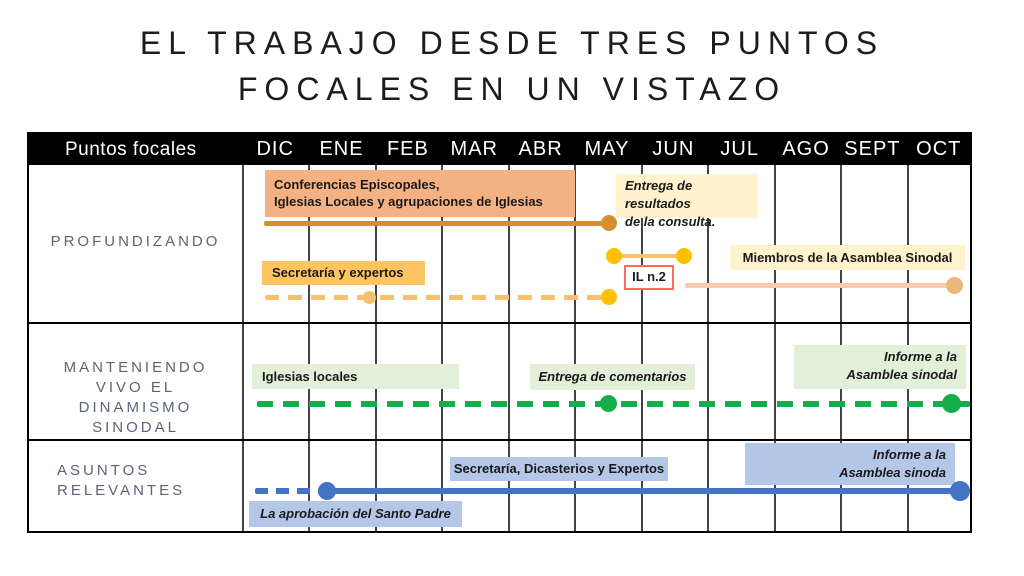 The height and width of the screenshot is (576, 1024). What do you see at coordinates (540, 149) in the screenshot?
I see `month-abr: ABR` at bounding box center [540, 149].